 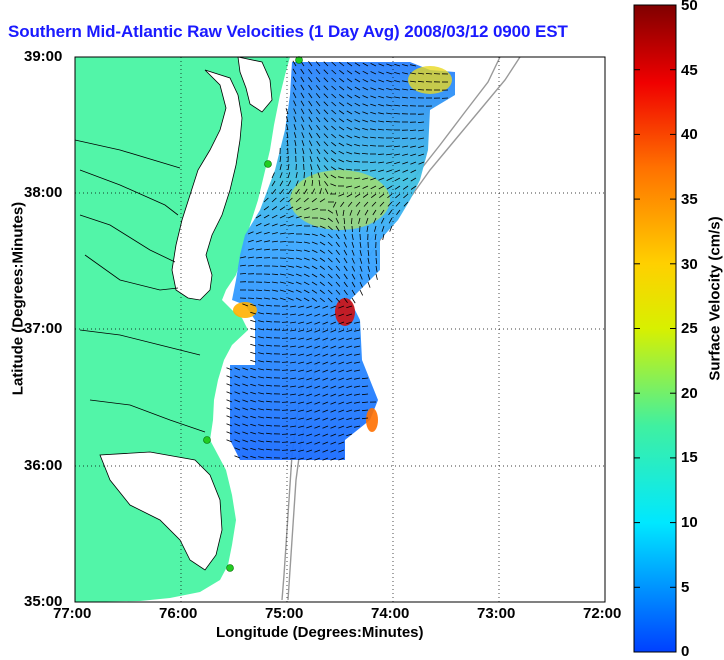 What do you see at coordinates (43, 601) in the screenshot?
I see `y-tick-label: 35:00` at bounding box center [43, 601].